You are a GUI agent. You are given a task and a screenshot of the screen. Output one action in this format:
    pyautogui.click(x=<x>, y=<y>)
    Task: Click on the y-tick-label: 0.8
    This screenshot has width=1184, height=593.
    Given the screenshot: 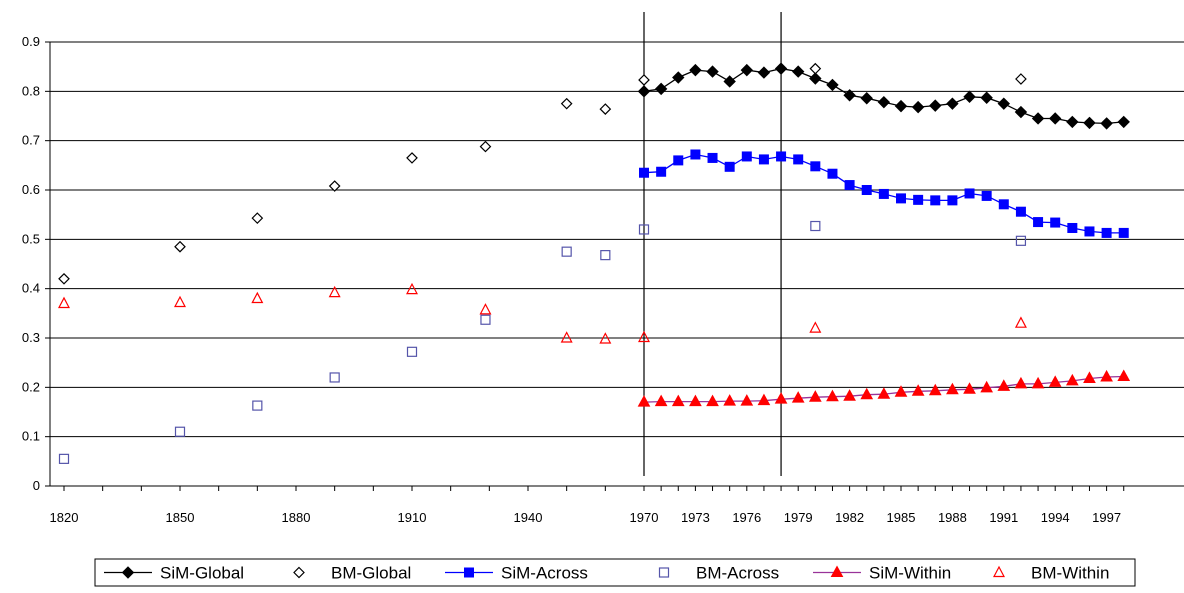 What is the action you would take?
    pyautogui.click(x=31, y=90)
    